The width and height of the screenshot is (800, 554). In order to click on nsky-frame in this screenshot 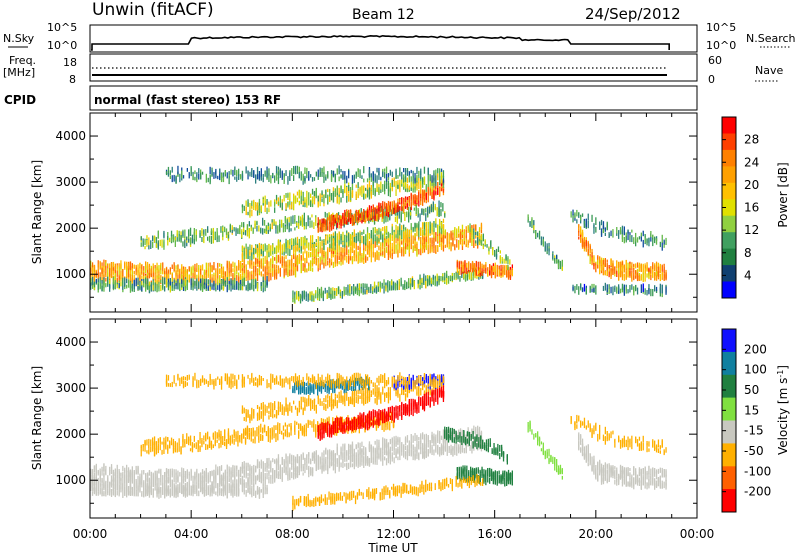, I will do `click(393, 38)`.